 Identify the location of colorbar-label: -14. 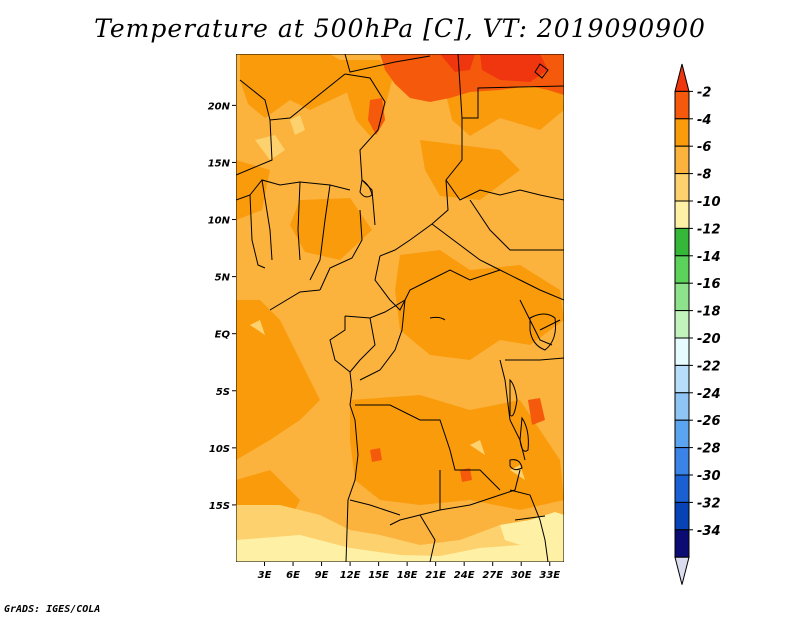
(709, 257).